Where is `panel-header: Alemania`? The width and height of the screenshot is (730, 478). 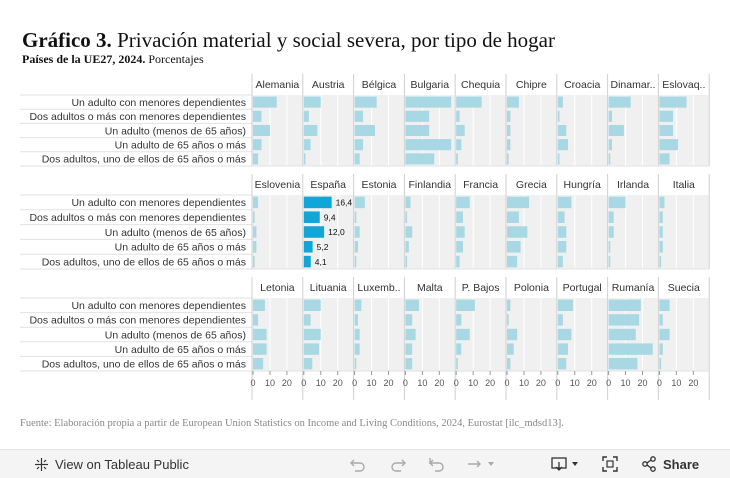 panel-header: Alemania is located at coordinates (278, 85).